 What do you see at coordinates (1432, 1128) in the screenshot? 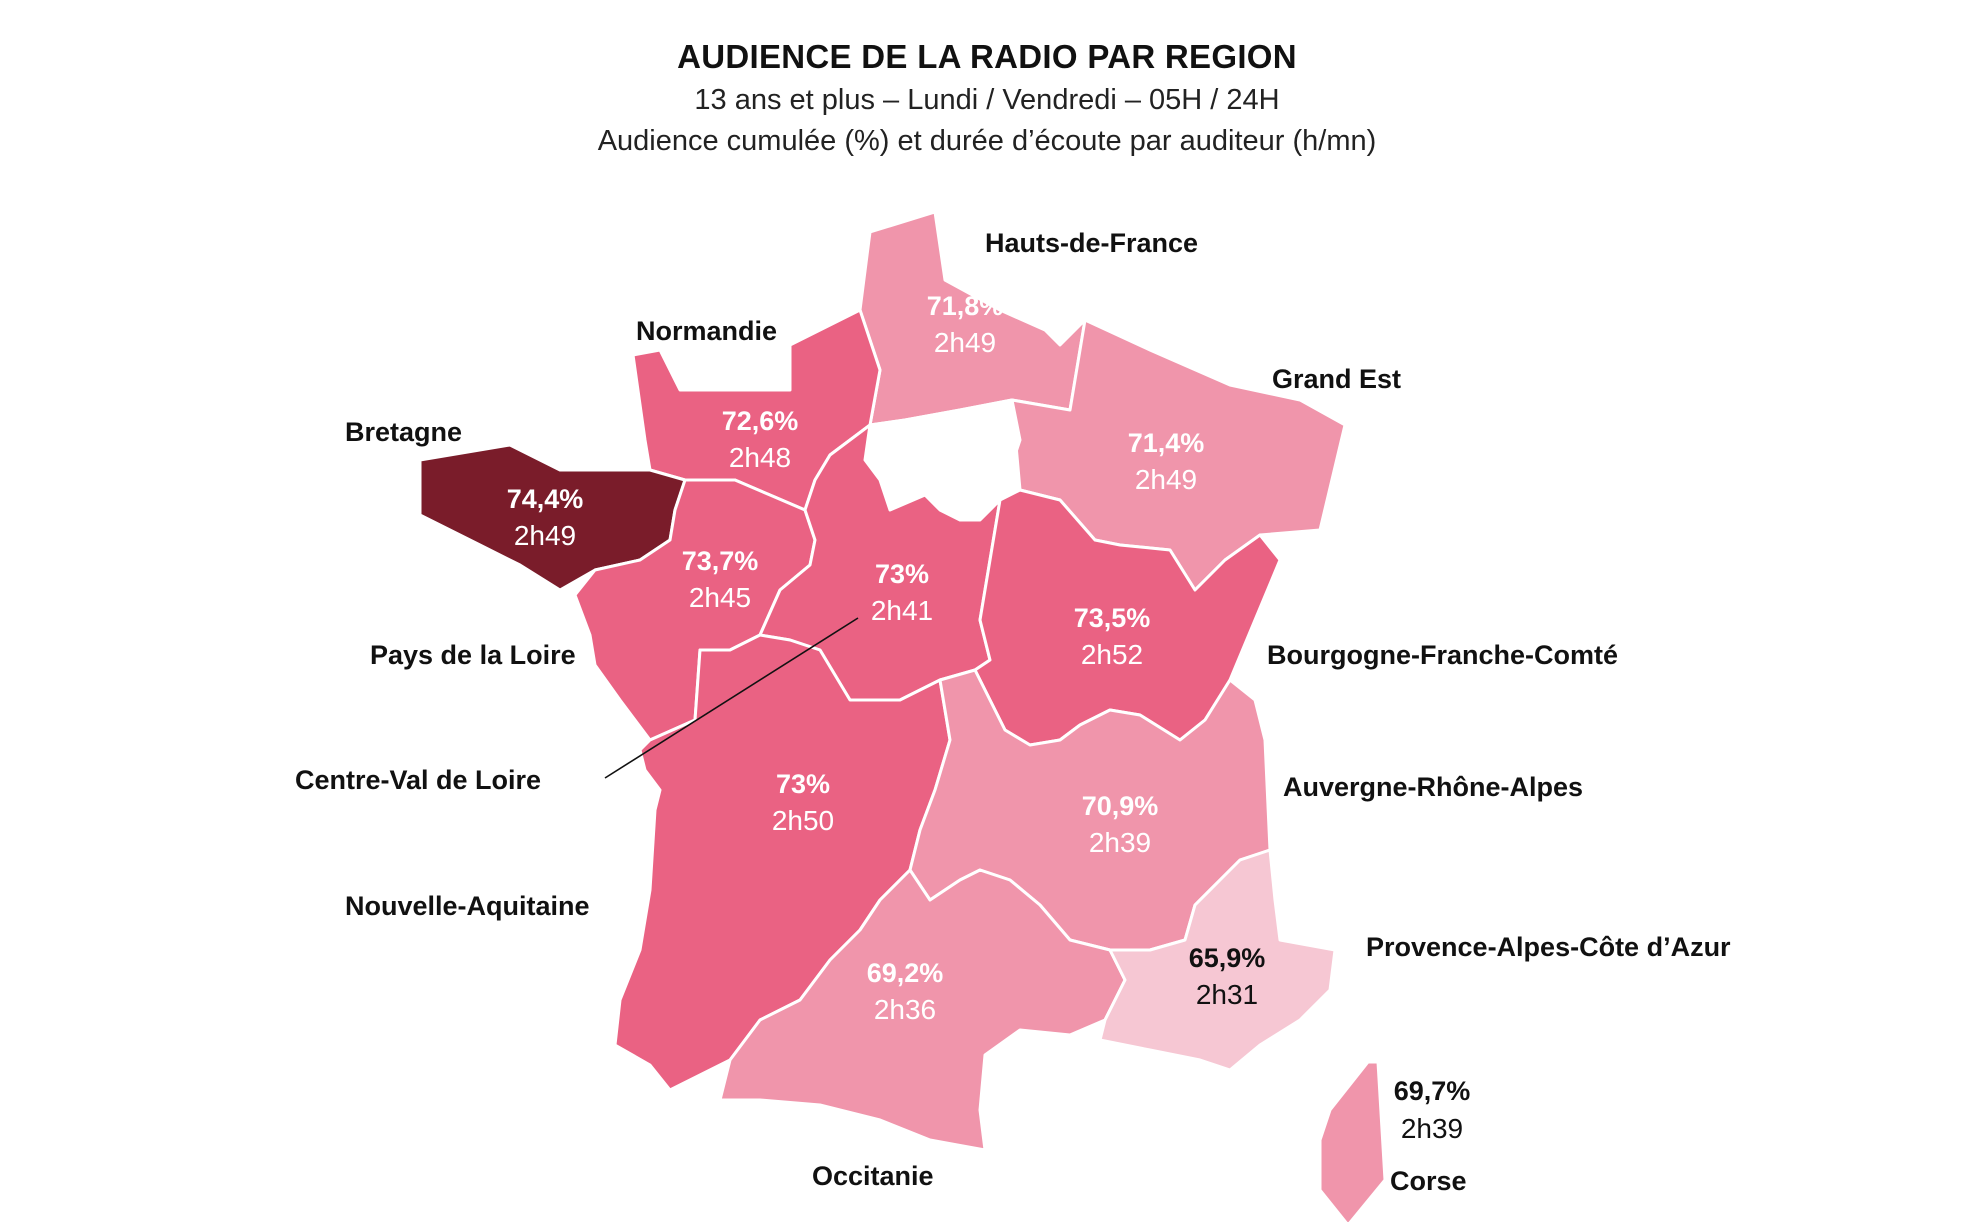
I see `value-corse-duration: 2h39` at bounding box center [1432, 1128].